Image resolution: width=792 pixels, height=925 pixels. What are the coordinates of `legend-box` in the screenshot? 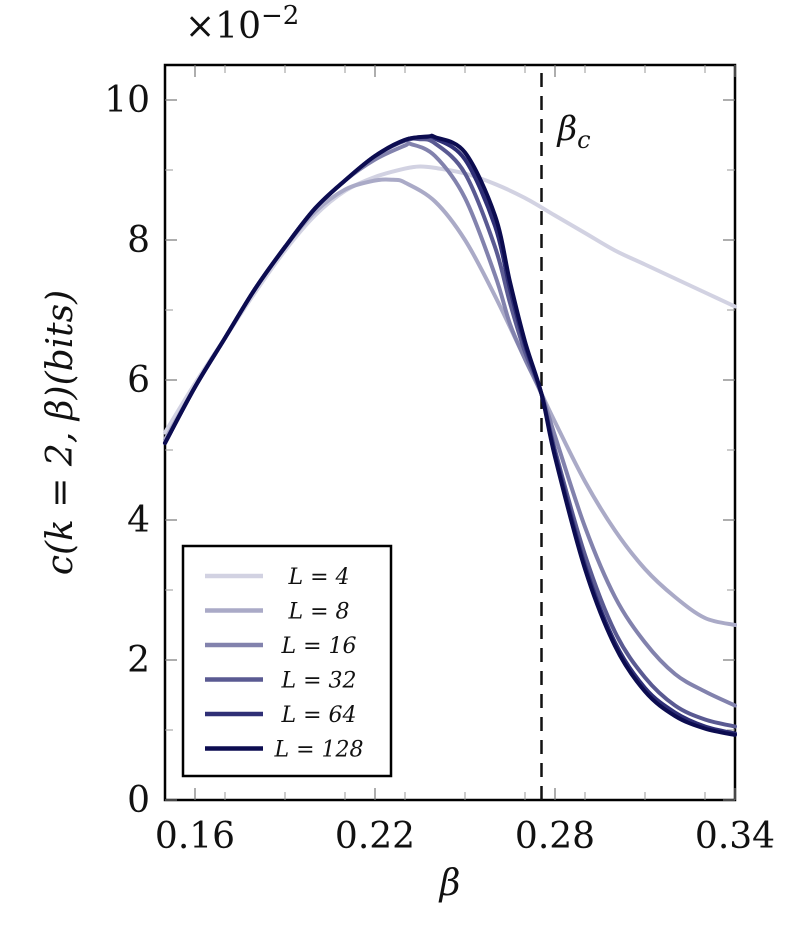 It's located at (287, 661).